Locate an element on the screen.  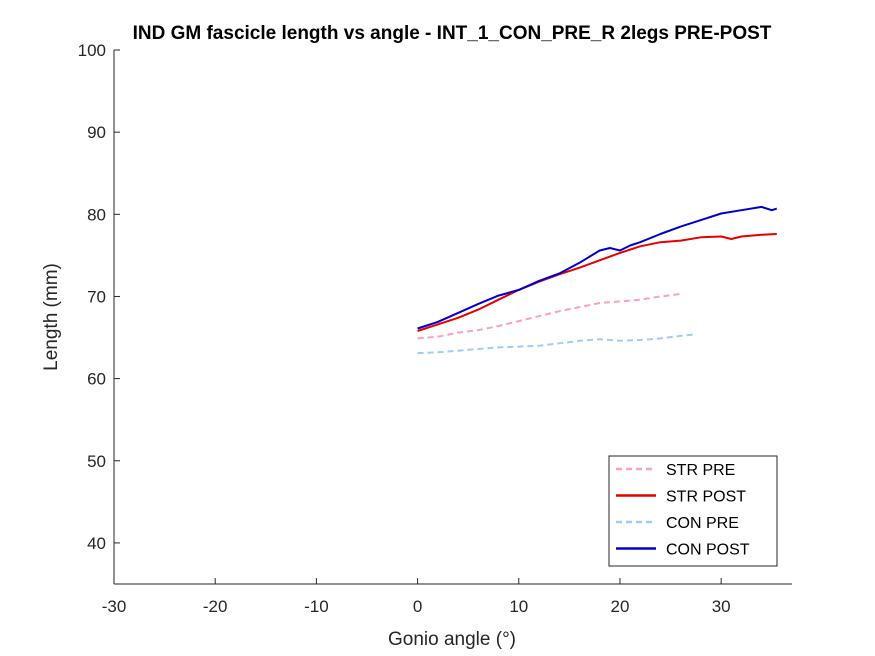
y-tick-label: 40 is located at coordinates (96, 543).